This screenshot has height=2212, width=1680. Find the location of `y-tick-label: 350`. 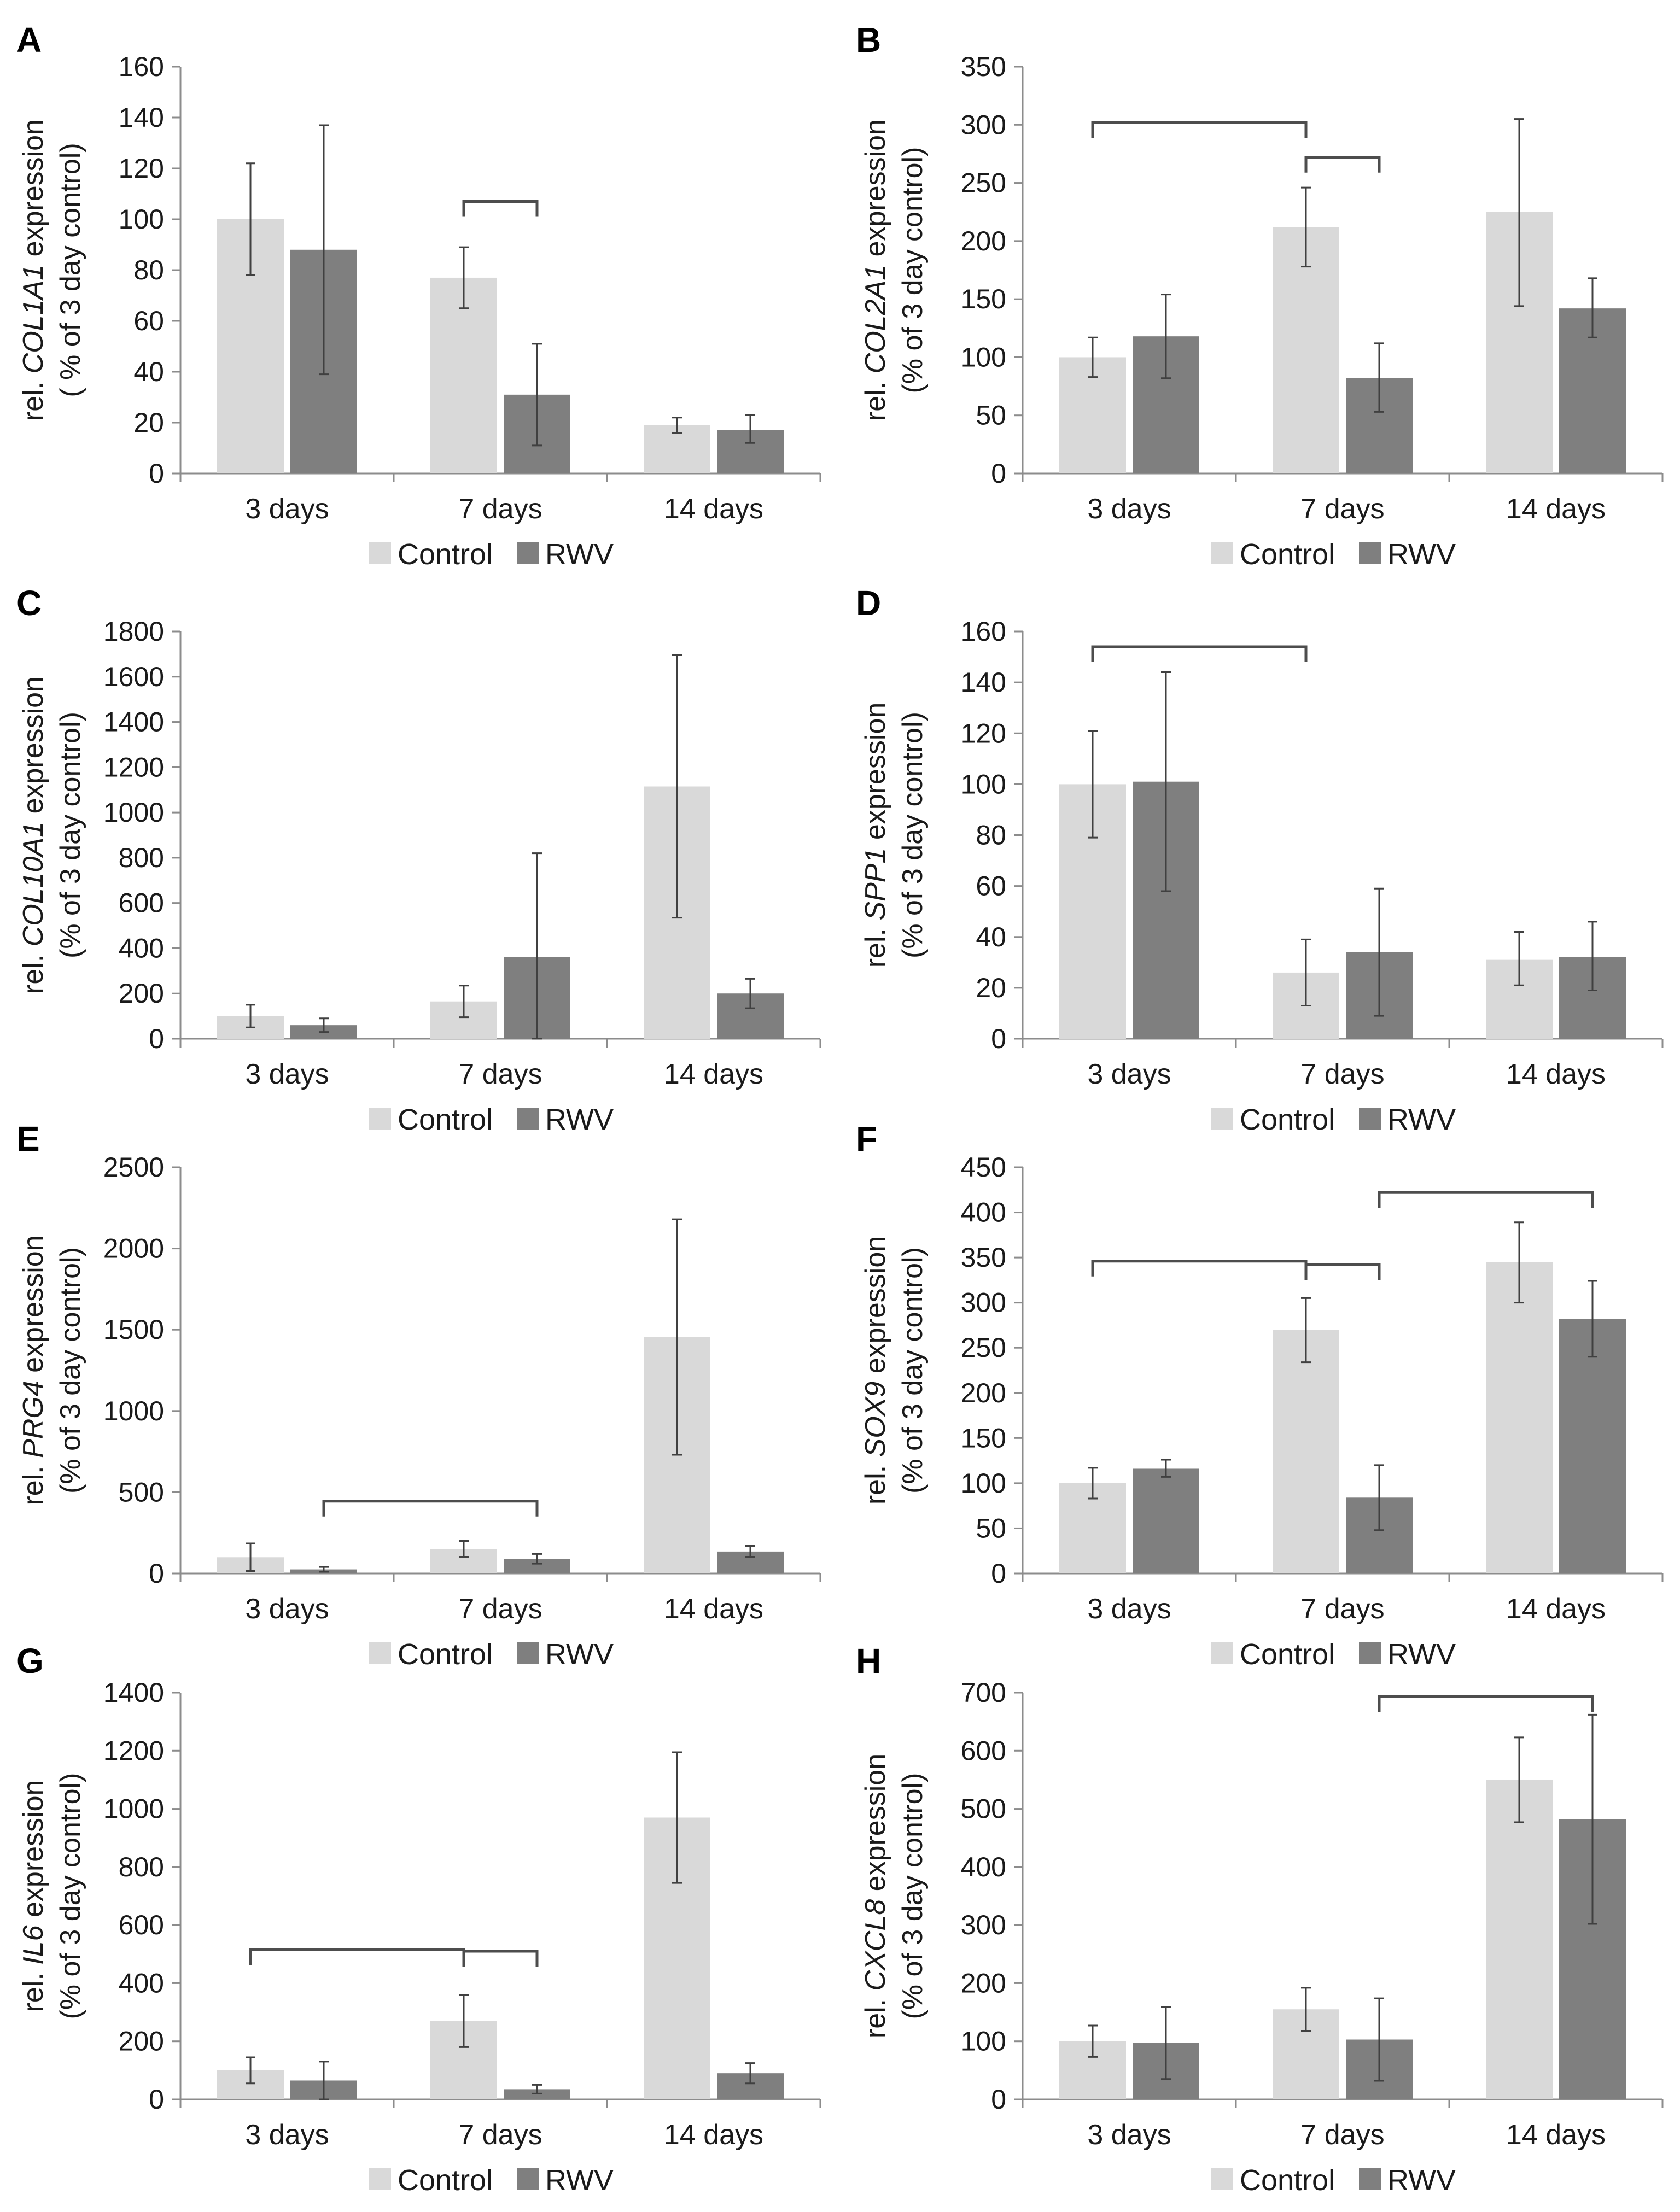

y-tick-label: 350 is located at coordinates (983, 1257).